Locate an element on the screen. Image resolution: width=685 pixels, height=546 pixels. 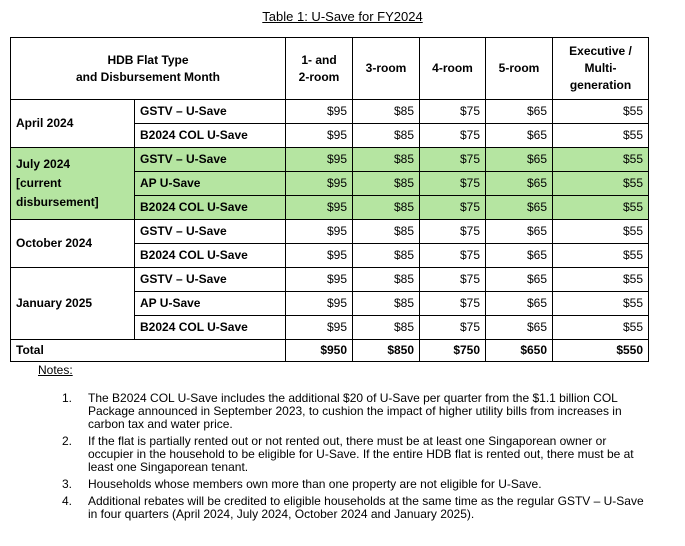
month-line: October 2024 is located at coordinates (54, 243).